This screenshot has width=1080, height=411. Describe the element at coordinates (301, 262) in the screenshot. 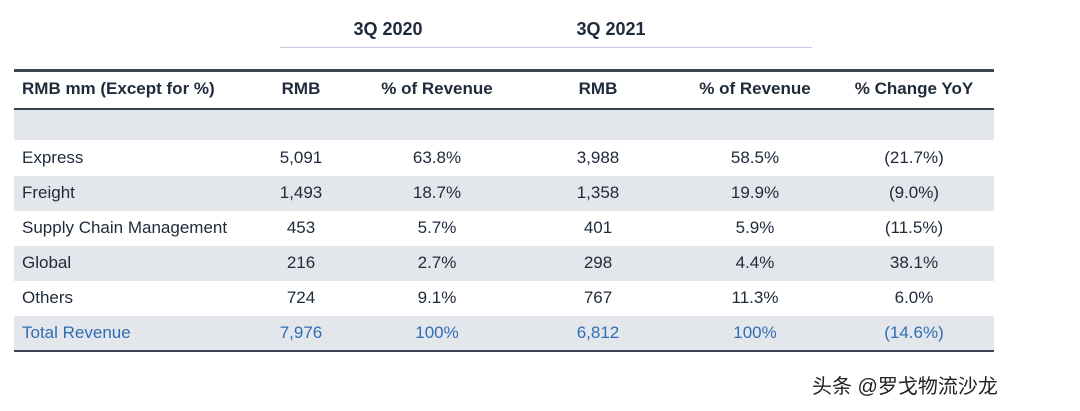

I see `cell-value: 216` at that location.